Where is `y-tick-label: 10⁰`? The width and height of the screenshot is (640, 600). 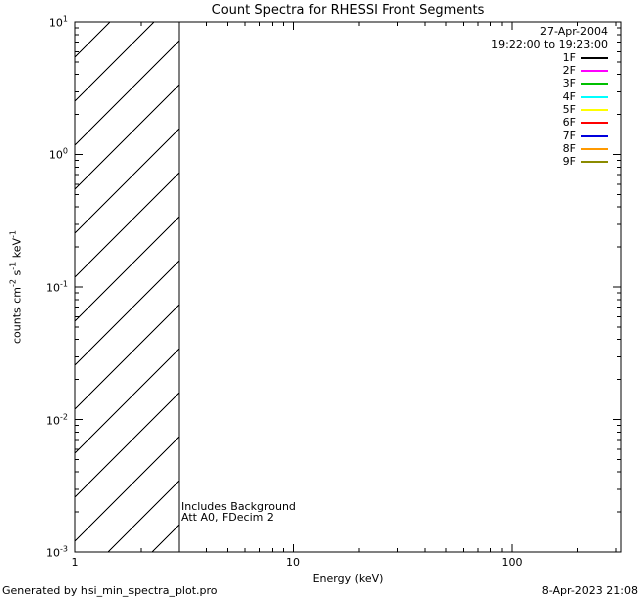 y-tick-label: 10⁰ is located at coordinates (58, 154).